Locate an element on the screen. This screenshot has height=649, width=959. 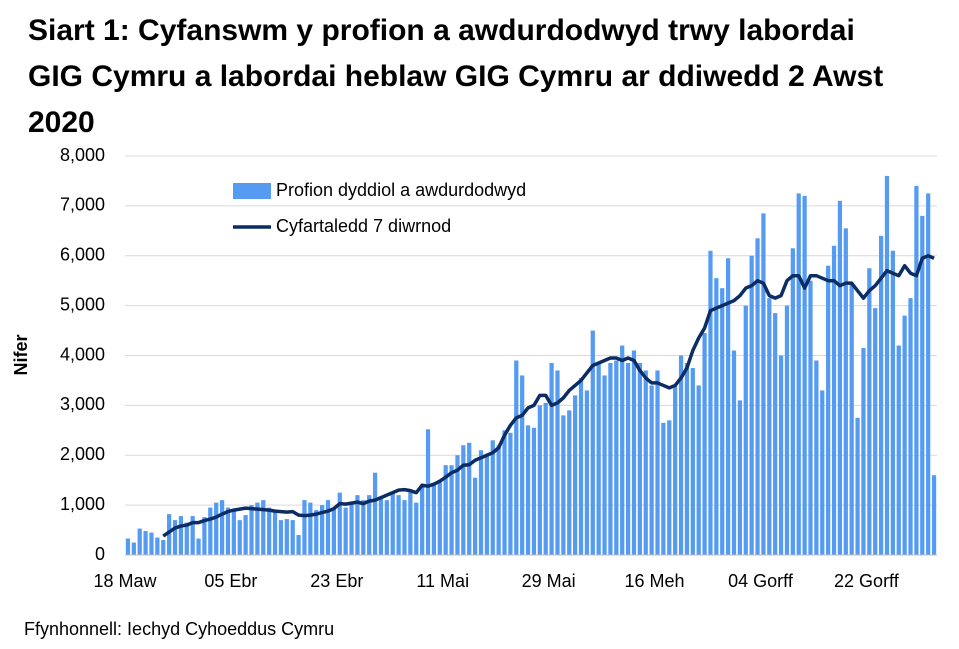
y-tick-label: 7,000 is located at coordinates (82, 205).